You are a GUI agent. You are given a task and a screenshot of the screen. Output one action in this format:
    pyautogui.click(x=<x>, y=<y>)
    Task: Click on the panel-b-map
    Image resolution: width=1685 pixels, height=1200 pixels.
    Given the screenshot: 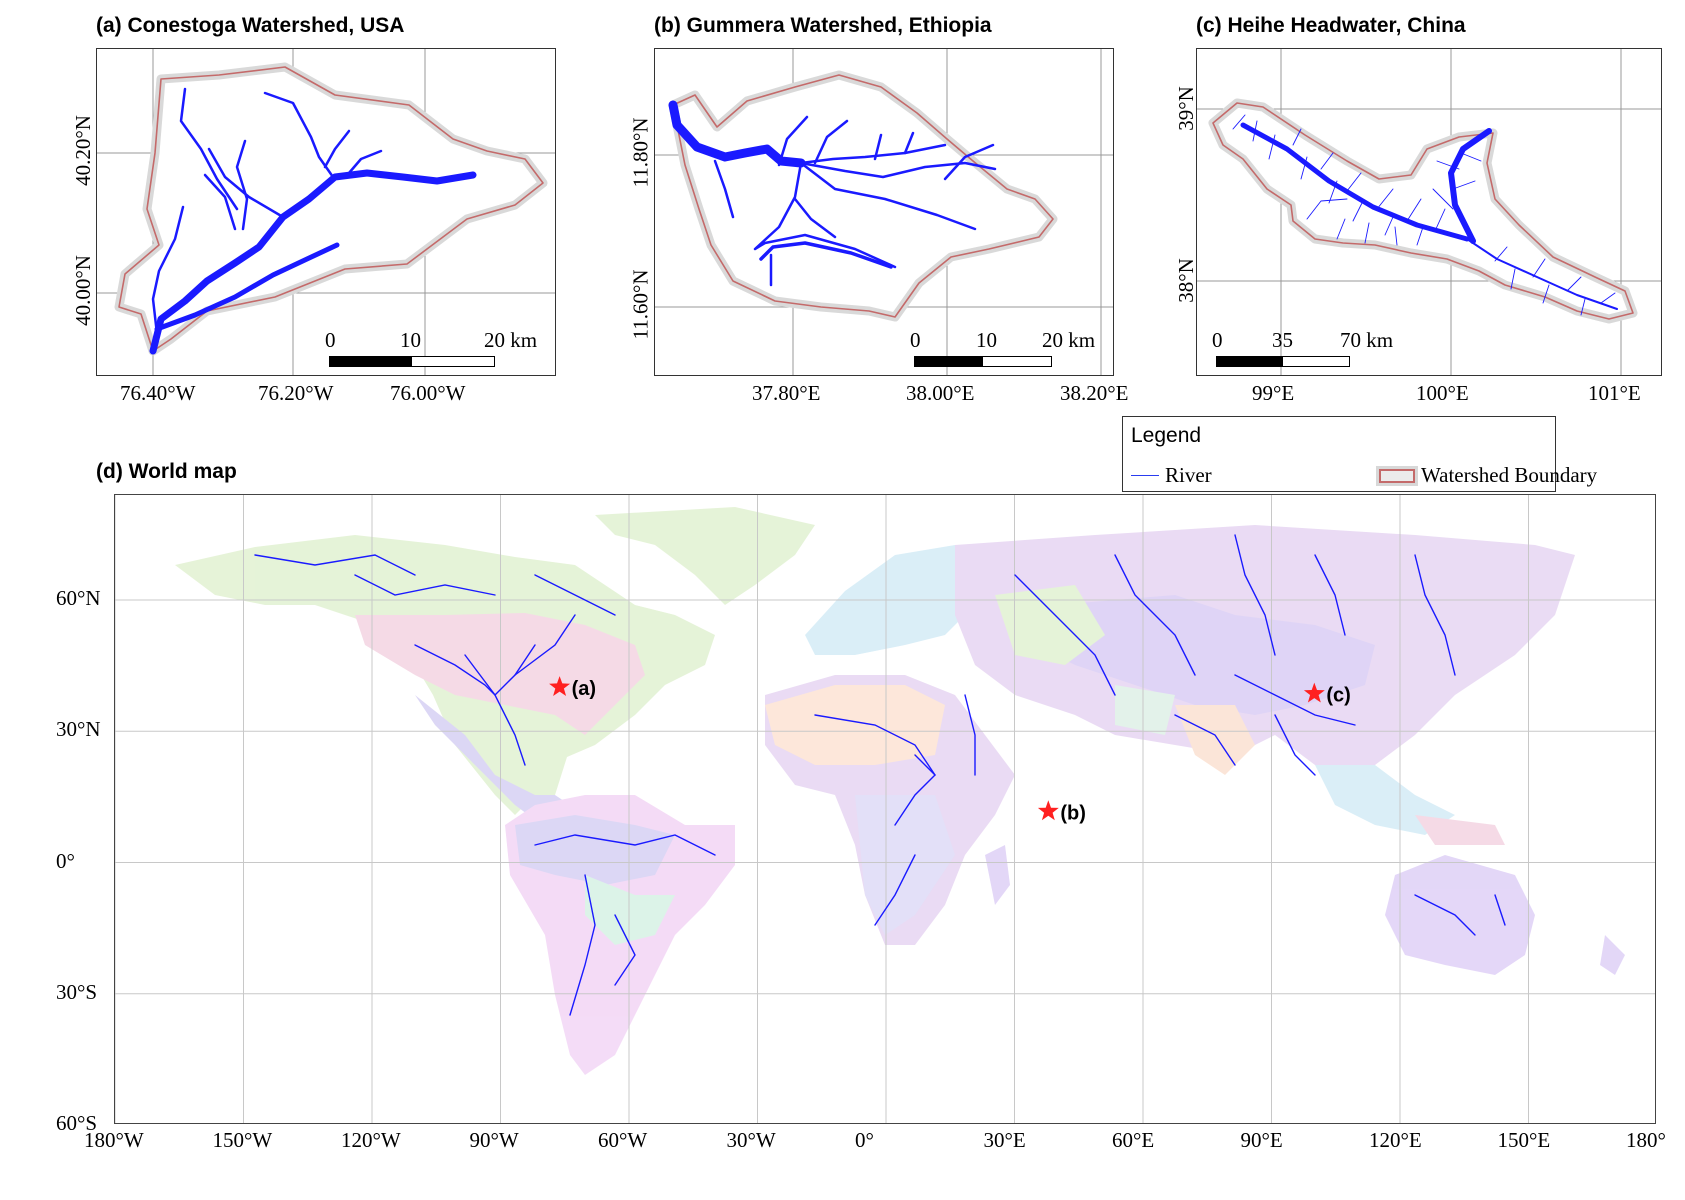 What is the action you would take?
    pyautogui.click(x=884, y=212)
    